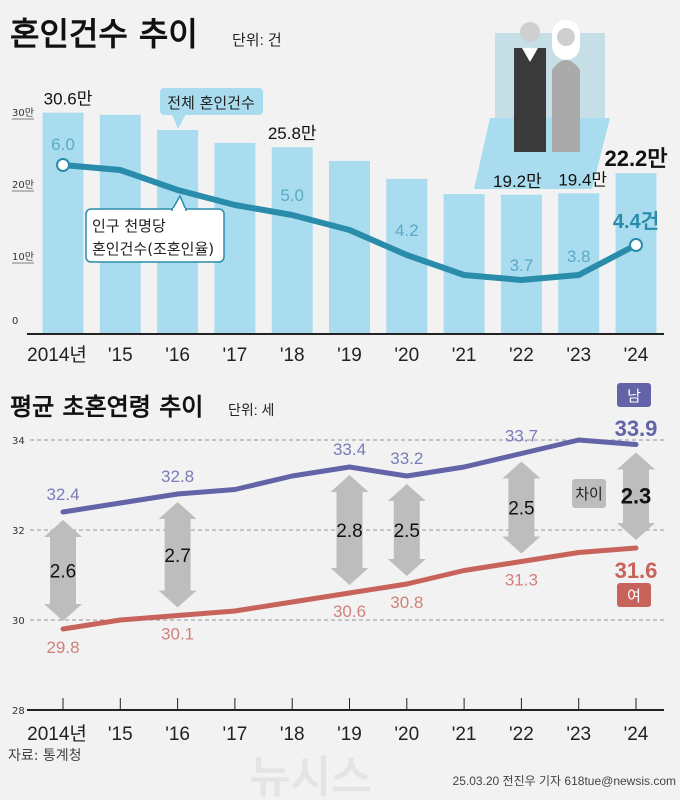  I want to click on callout-rate: 인구 천명당 혼인건수(조혼인율), so click(155, 228).